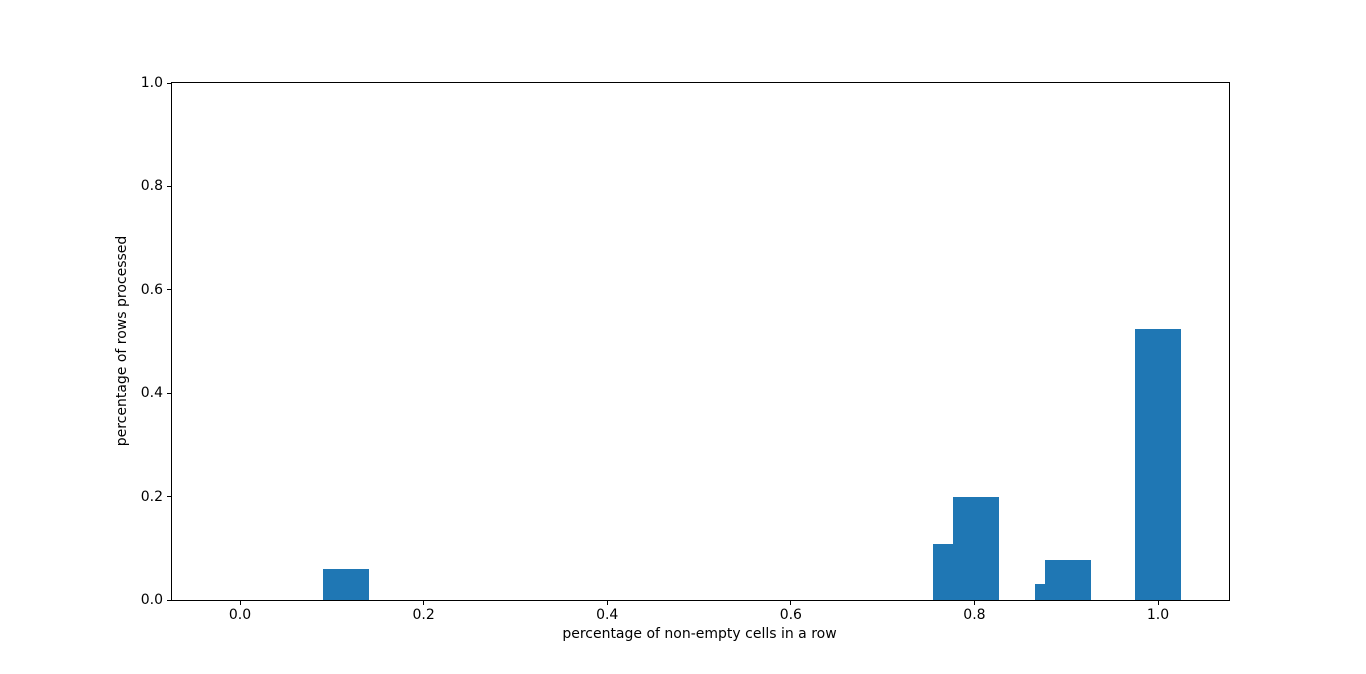 The image size is (1366, 674). I want to click on y-tick-label: 0.6, so click(151, 289).